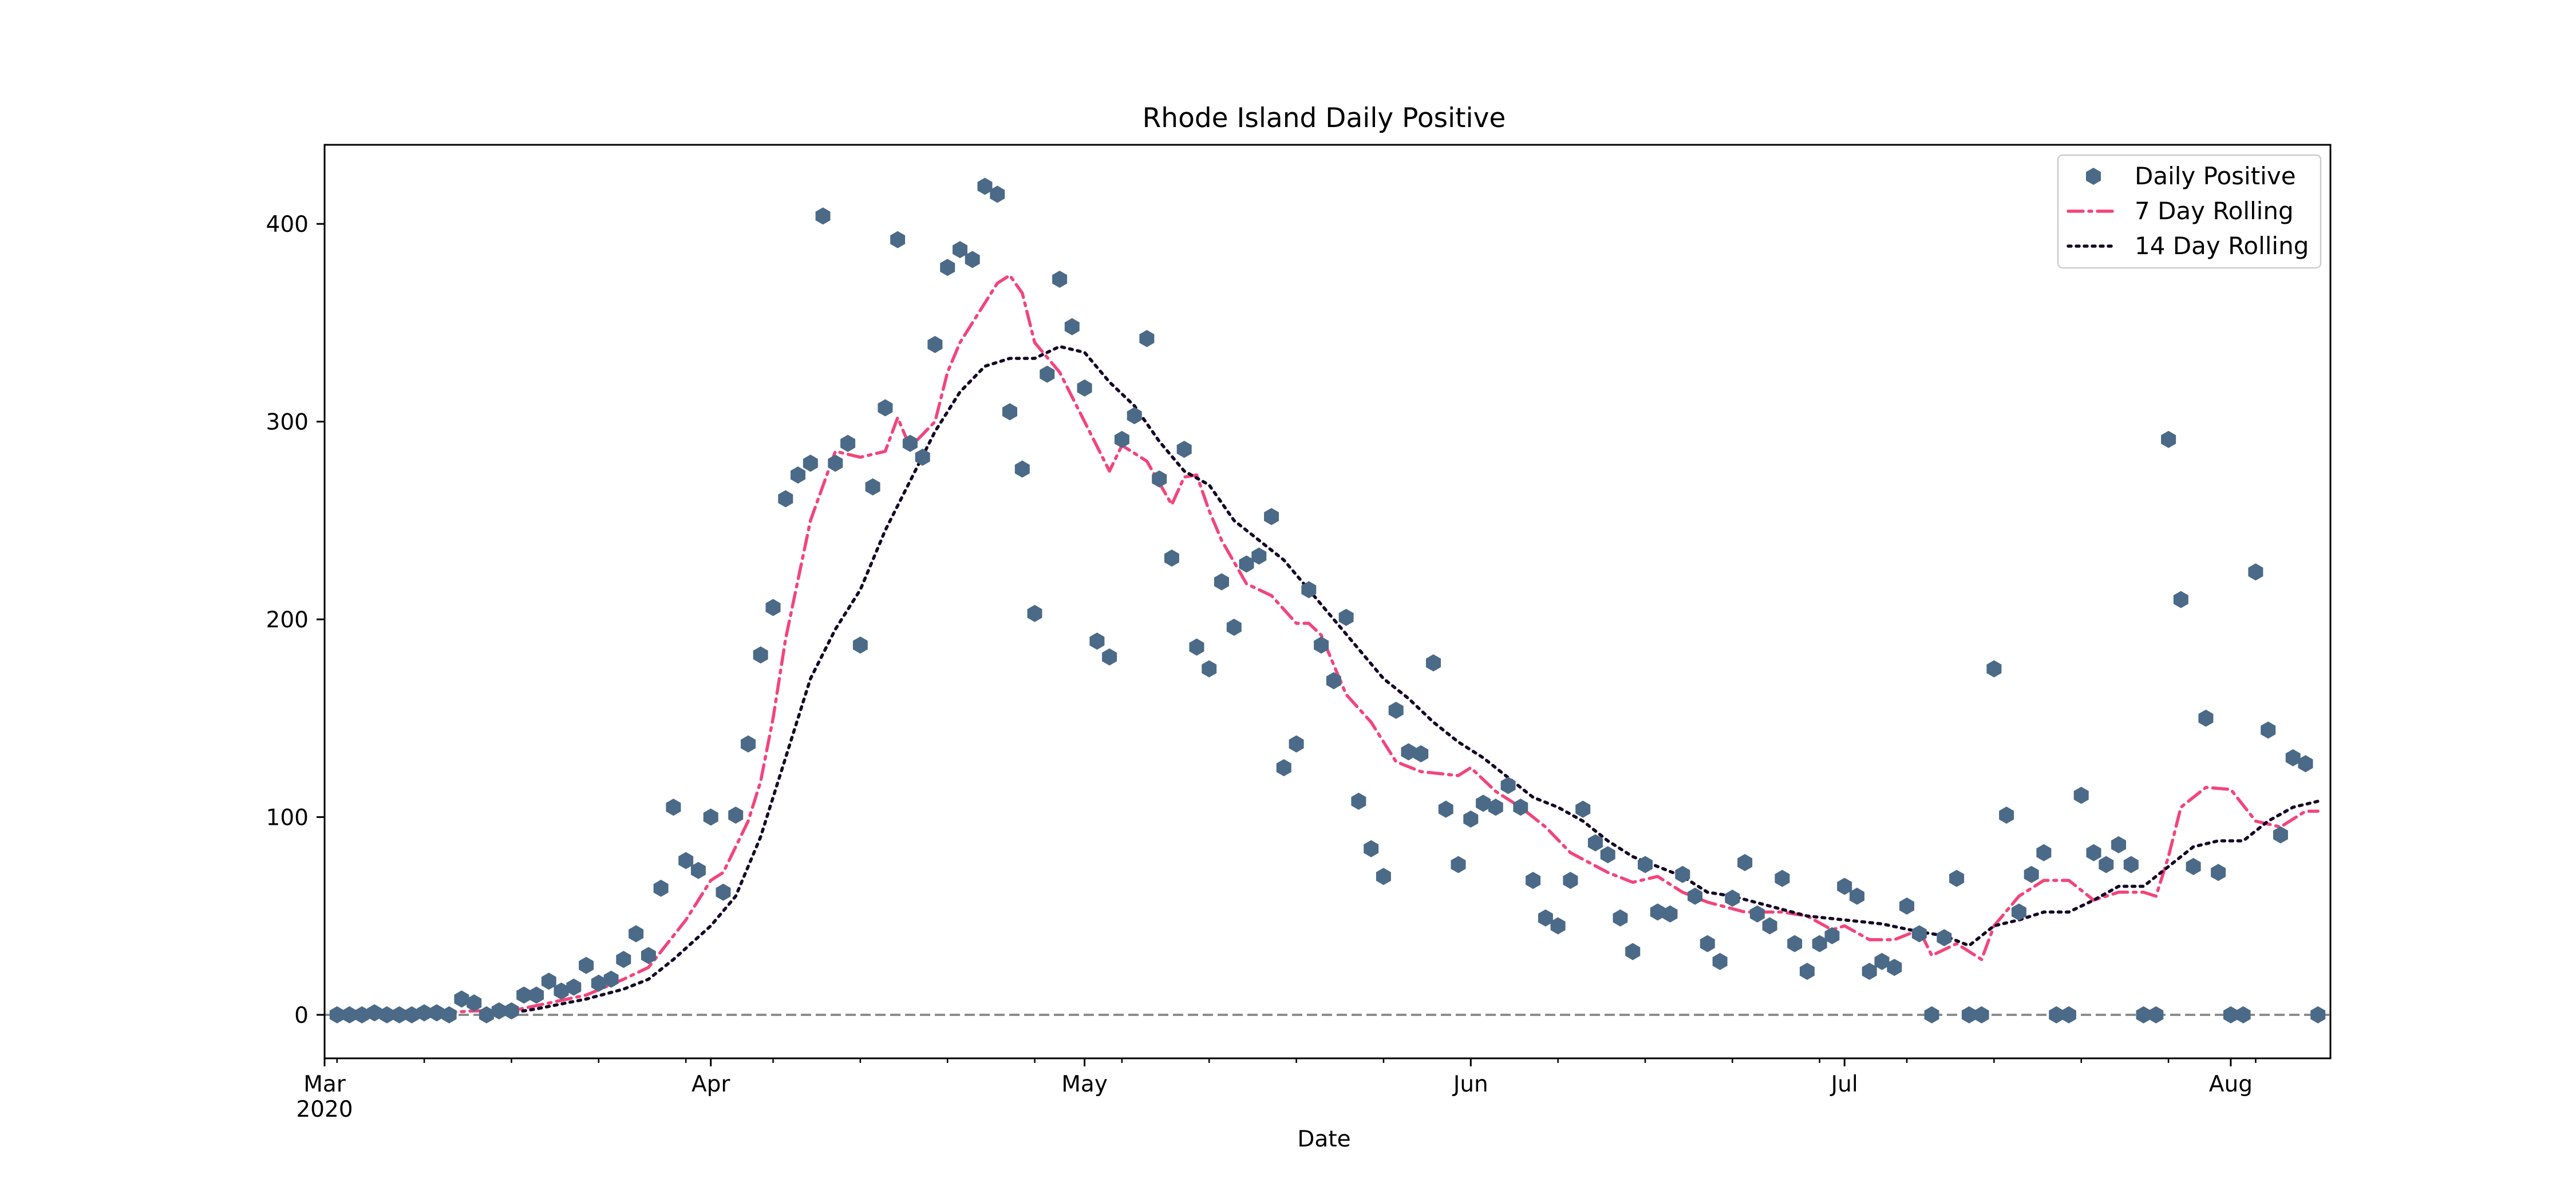 Image resolution: width=2576 pixels, height=1202 pixels. I want to click on legend-marker-daily-positive, so click(2093, 177).